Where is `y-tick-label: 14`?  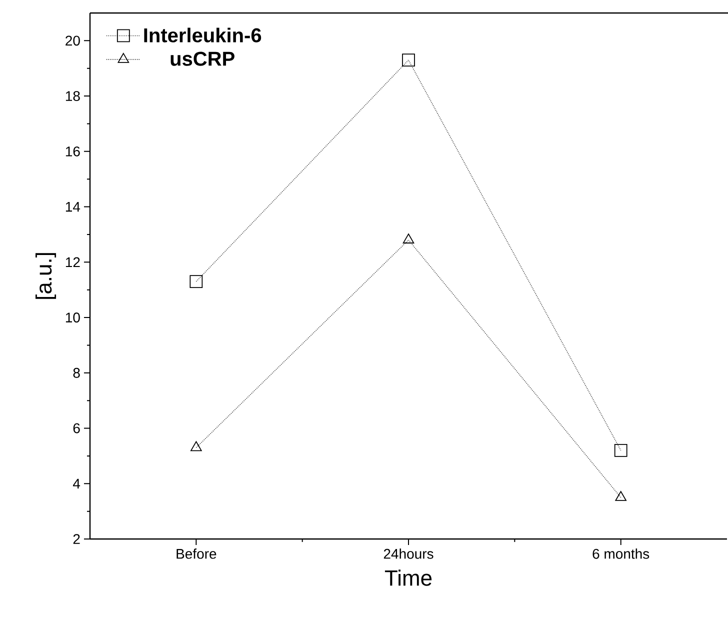
y-tick-label: 14 is located at coordinates (73, 207).